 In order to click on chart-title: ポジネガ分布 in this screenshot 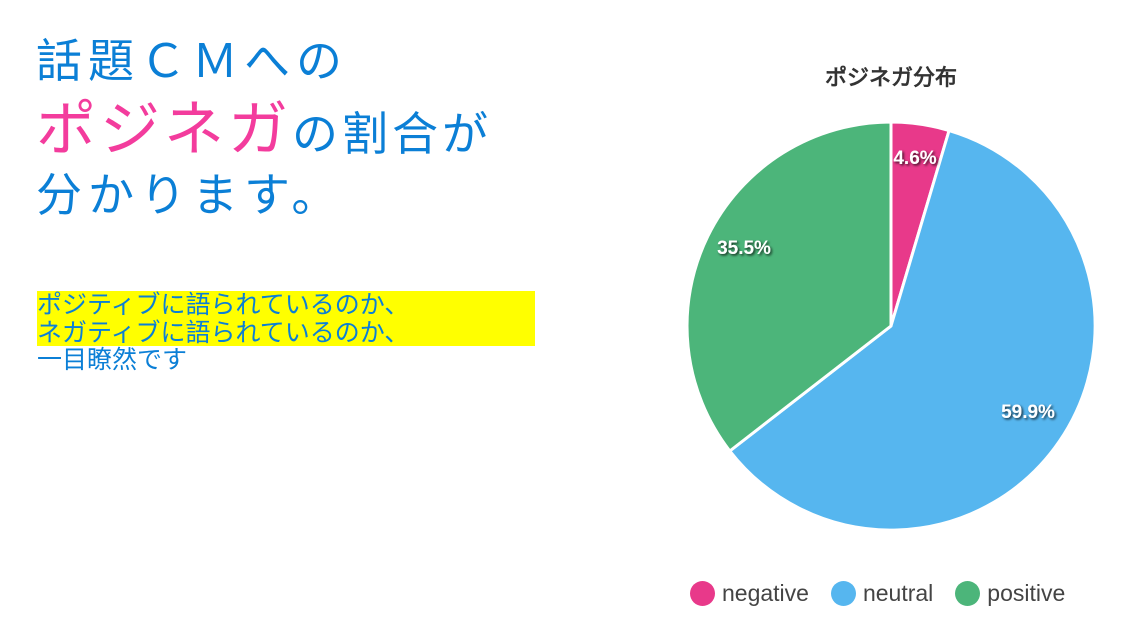, I will do `click(890, 78)`.